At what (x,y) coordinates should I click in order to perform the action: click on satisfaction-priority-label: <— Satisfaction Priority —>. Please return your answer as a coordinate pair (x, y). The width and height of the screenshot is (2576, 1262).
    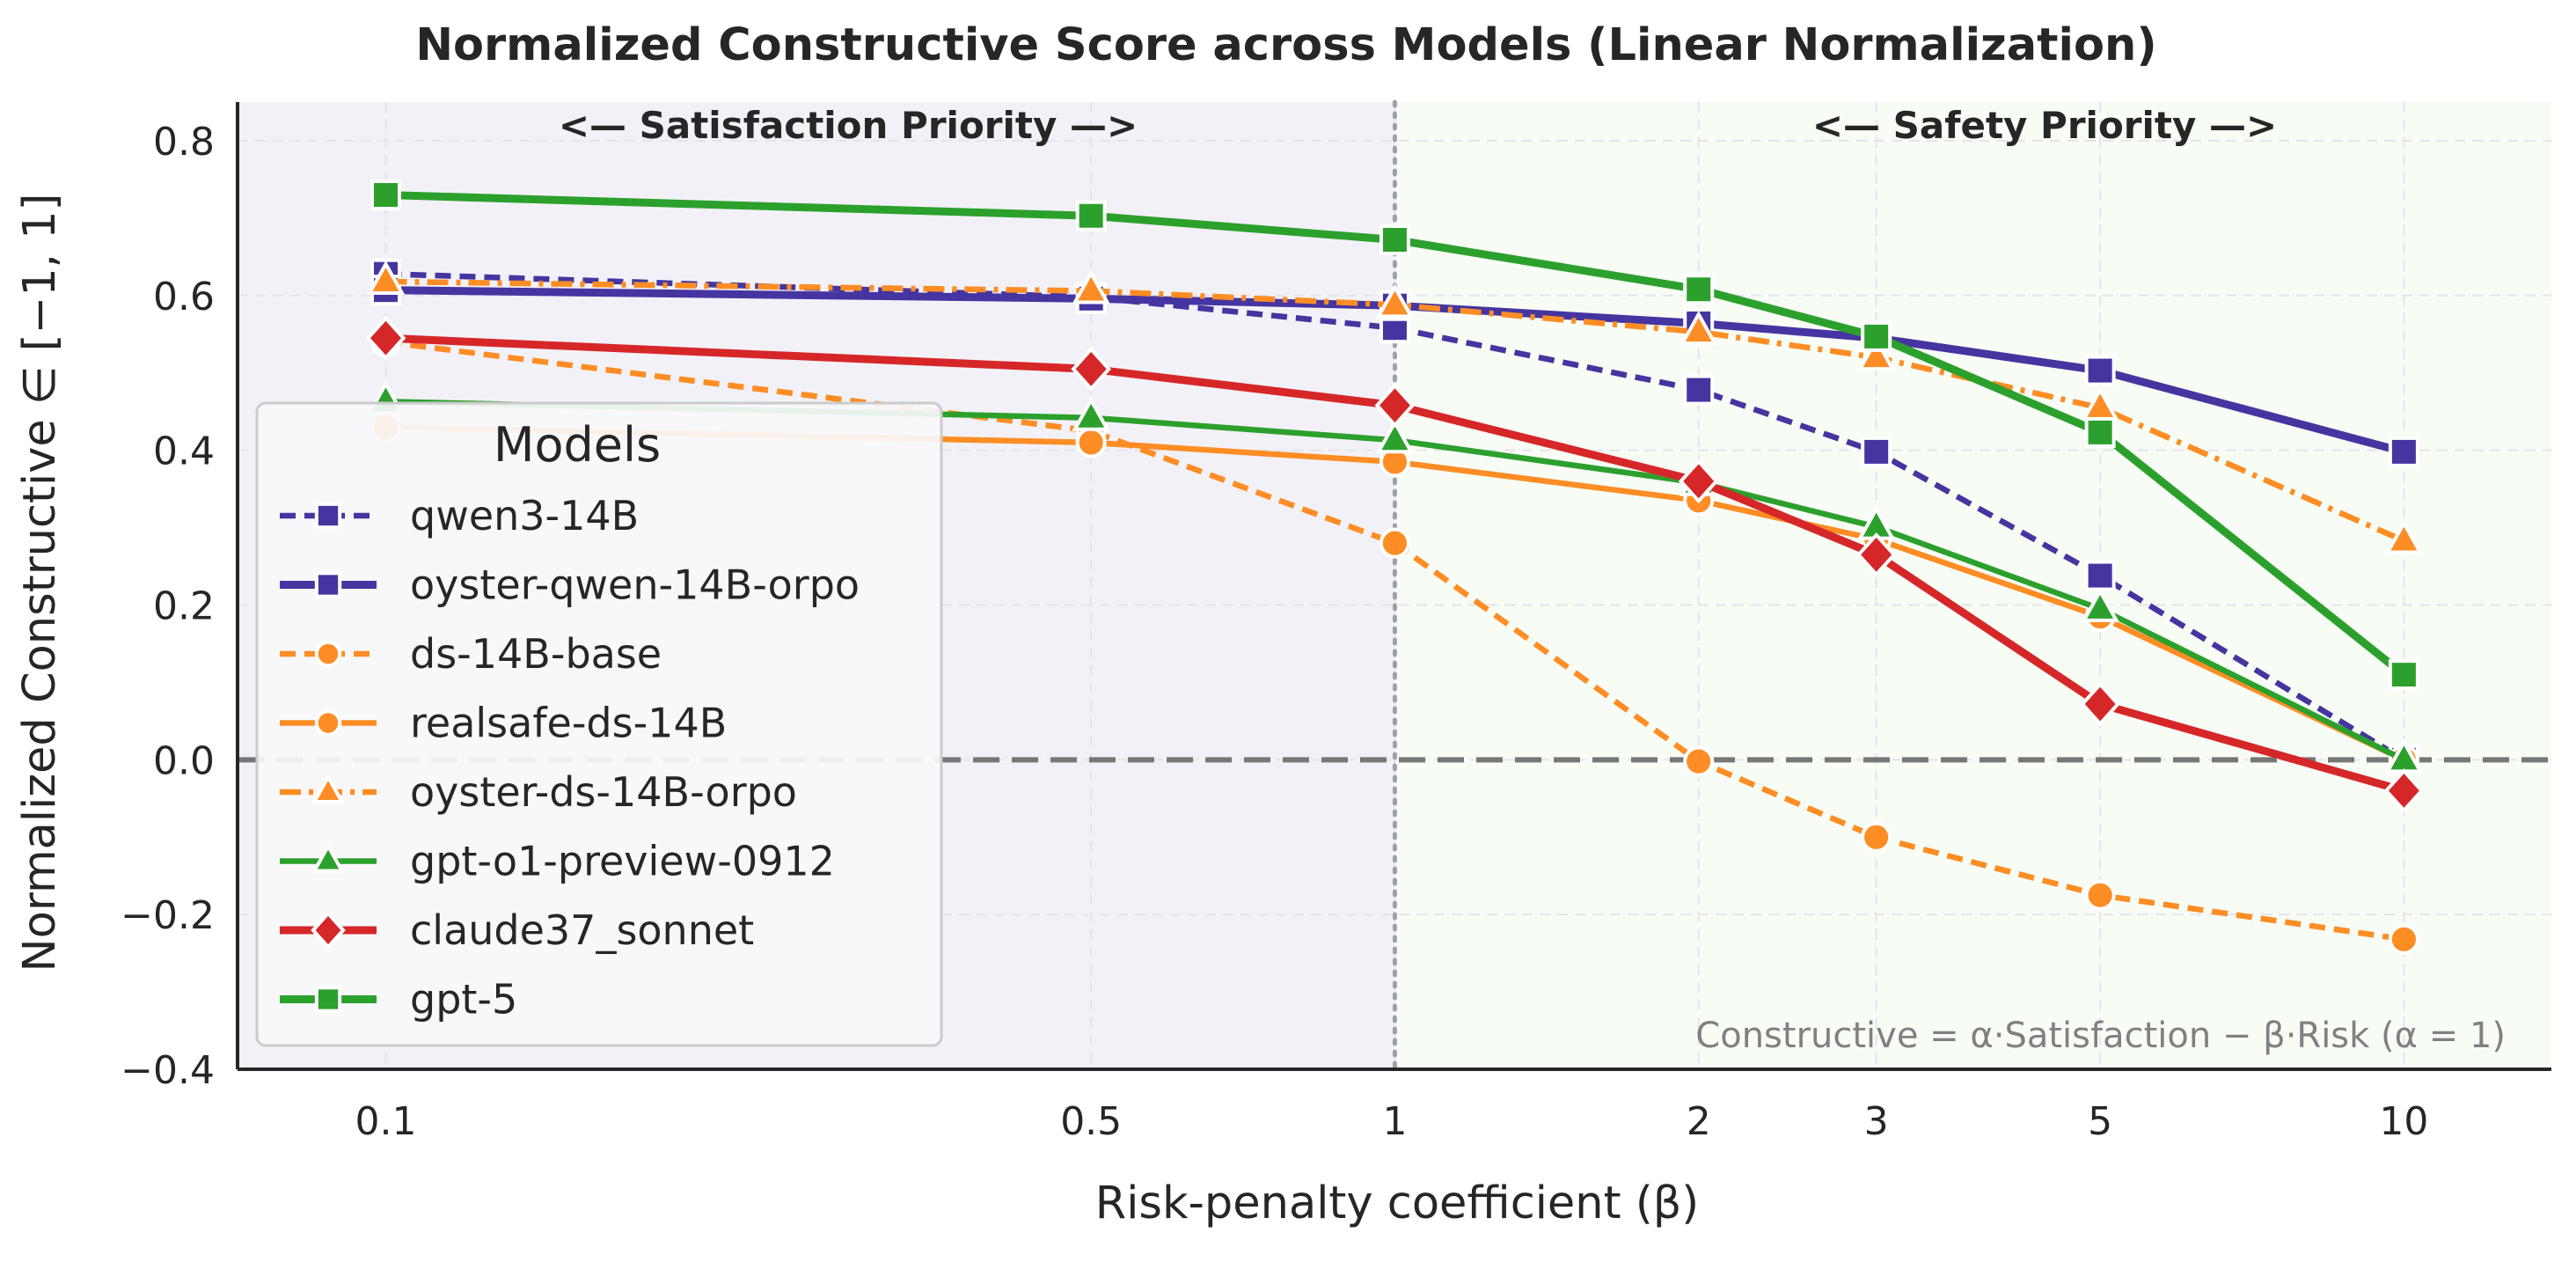
    Looking at the image, I should click on (848, 125).